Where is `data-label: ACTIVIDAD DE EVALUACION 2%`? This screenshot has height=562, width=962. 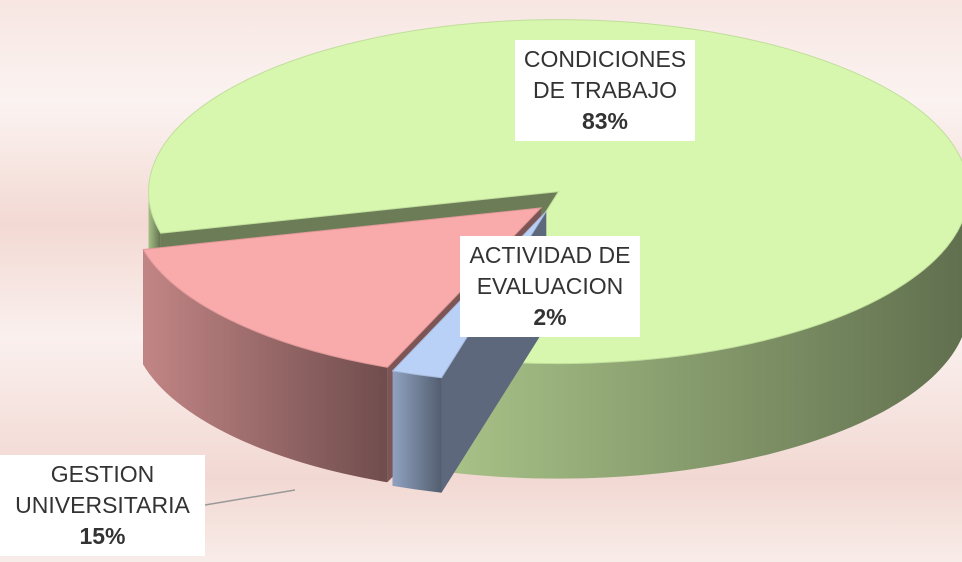 data-label: ACTIVIDAD DE EVALUACION 2% is located at coordinates (550, 286).